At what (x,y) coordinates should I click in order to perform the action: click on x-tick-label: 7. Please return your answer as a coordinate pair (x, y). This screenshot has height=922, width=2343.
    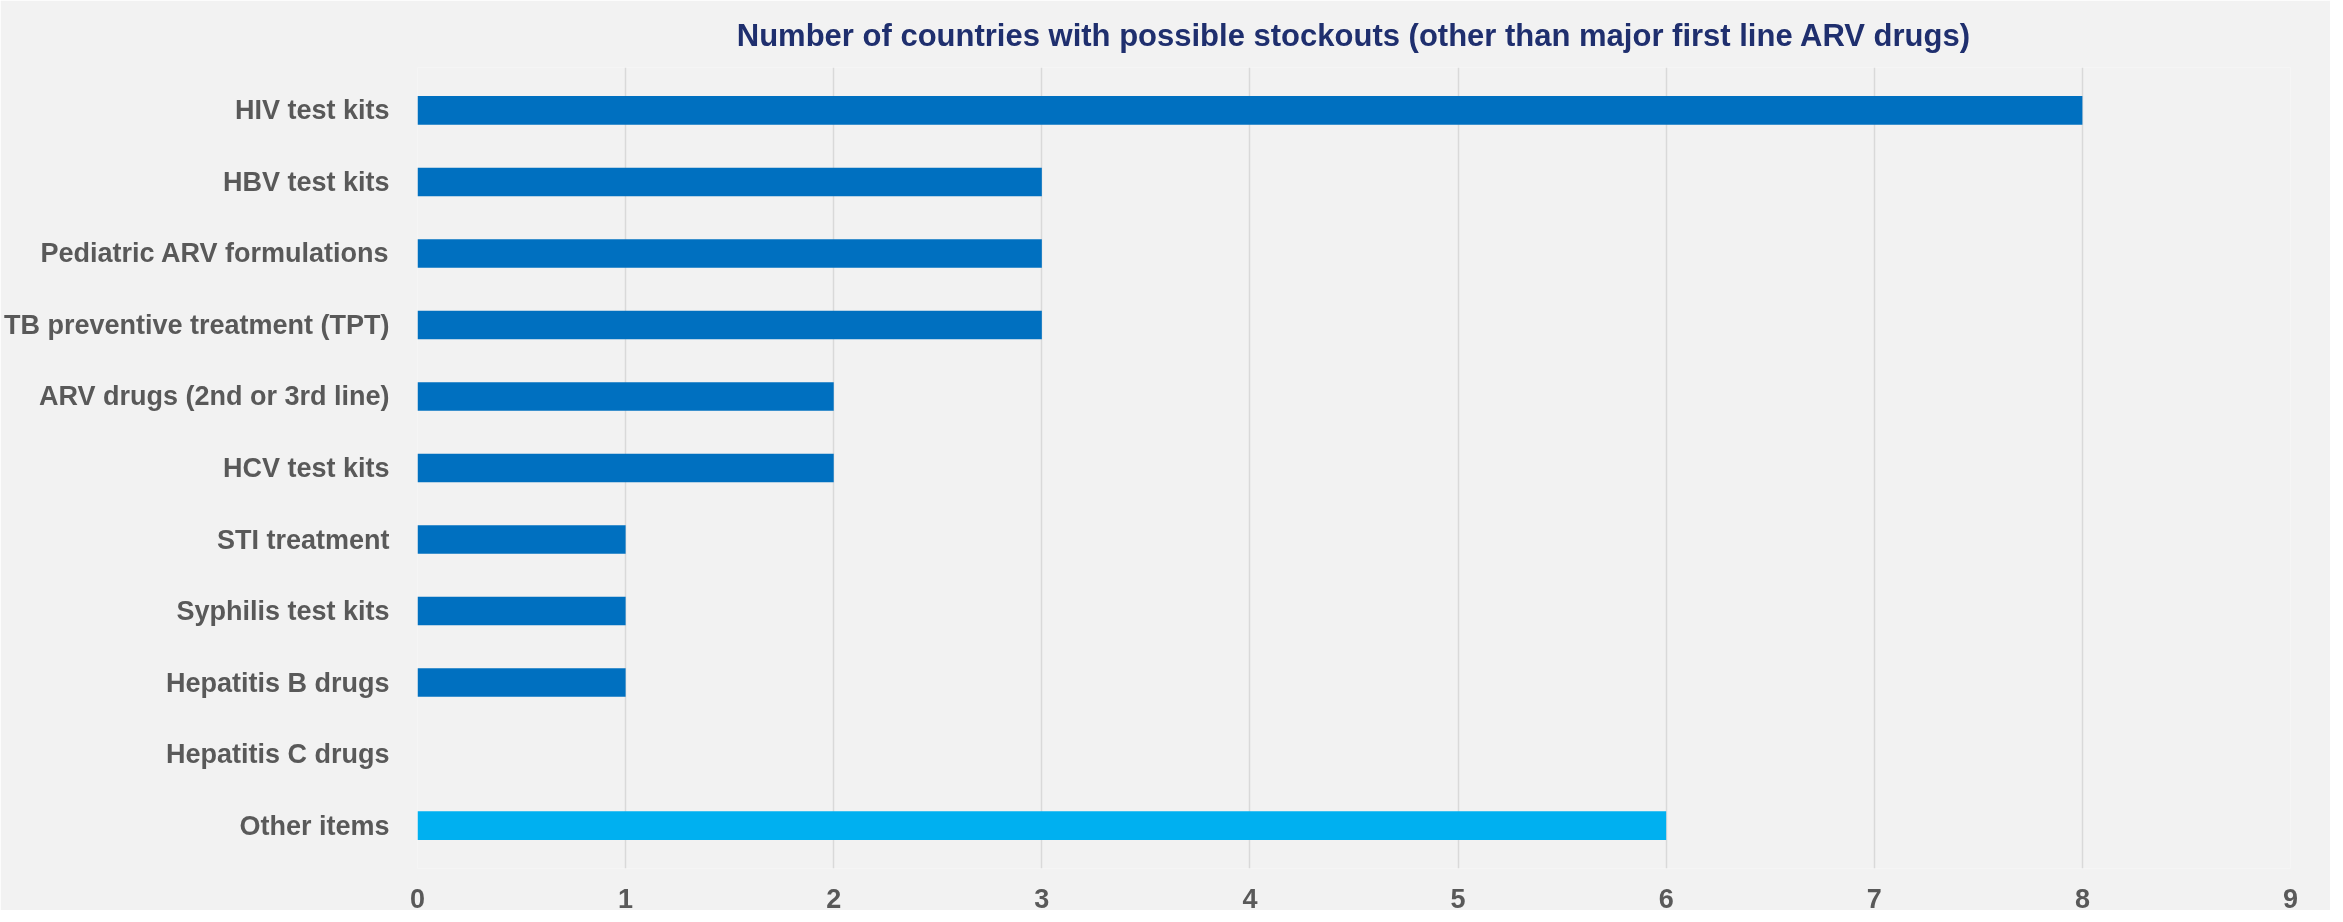
    Looking at the image, I should click on (1874, 898).